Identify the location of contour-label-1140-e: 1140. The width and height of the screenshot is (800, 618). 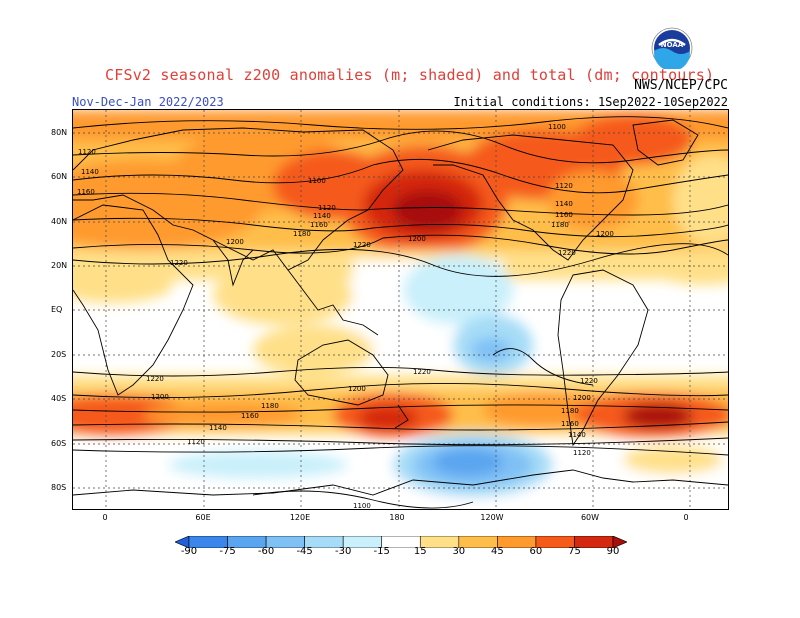
(577, 435).